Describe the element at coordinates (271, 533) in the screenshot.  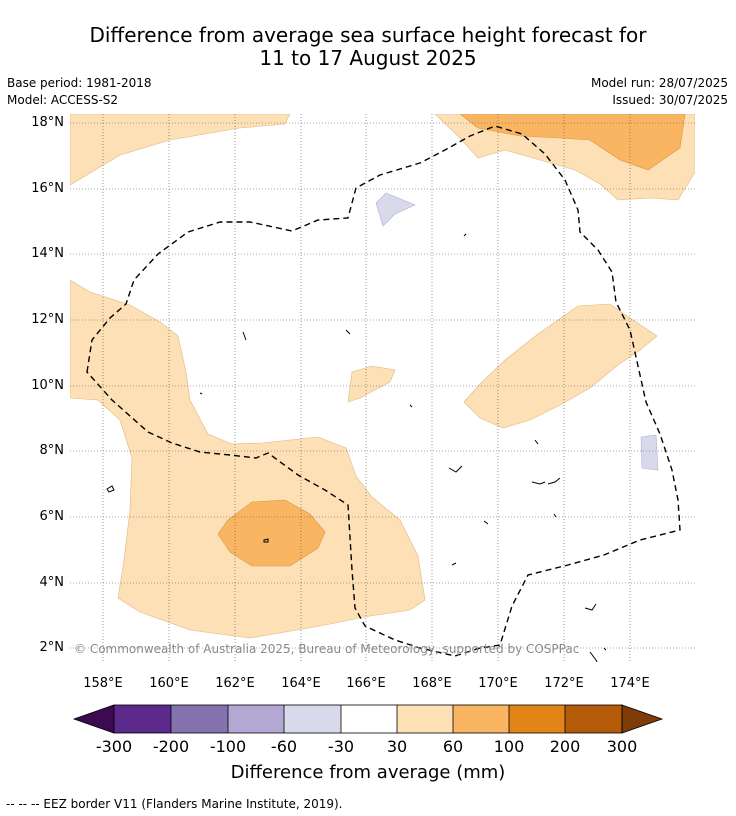
I see `anomaly-region-center-strong` at that location.